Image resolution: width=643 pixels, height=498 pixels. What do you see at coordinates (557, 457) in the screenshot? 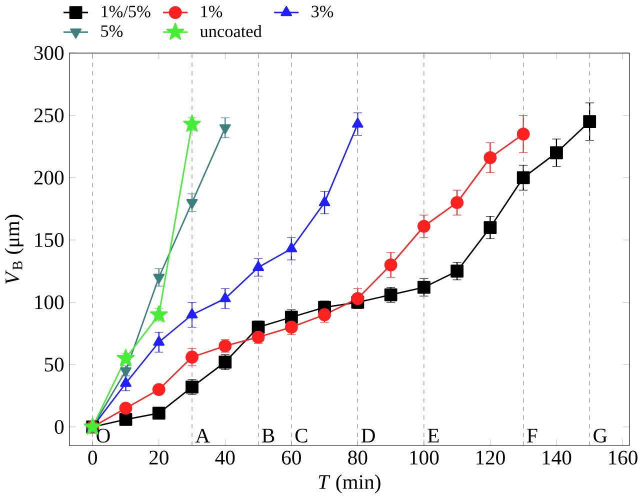
I see `x-tick-label: 140` at bounding box center [557, 457].